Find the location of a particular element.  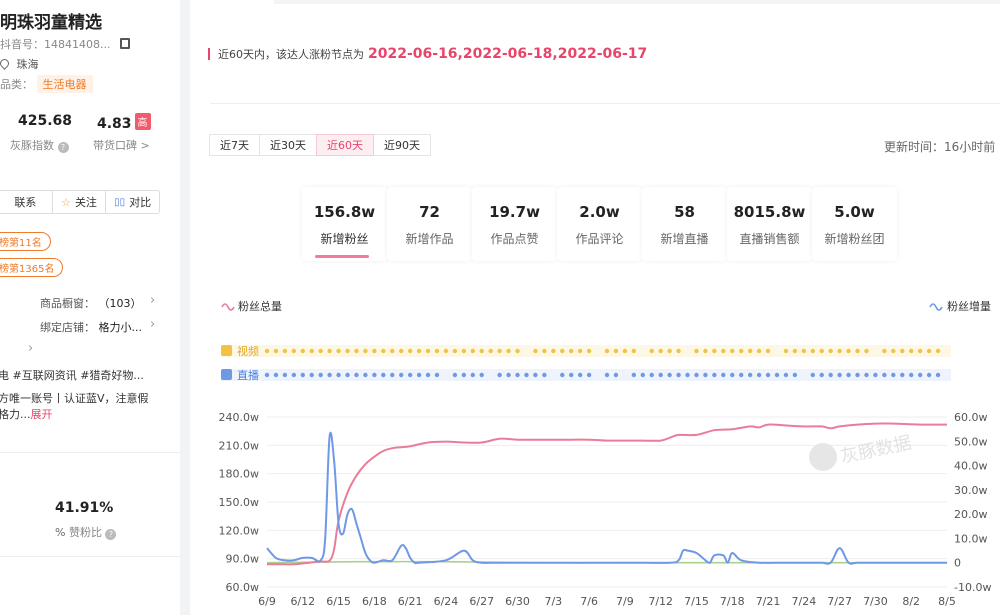

metric-card-new-lives: 58 新增直播 is located at coordinates (684, 224).